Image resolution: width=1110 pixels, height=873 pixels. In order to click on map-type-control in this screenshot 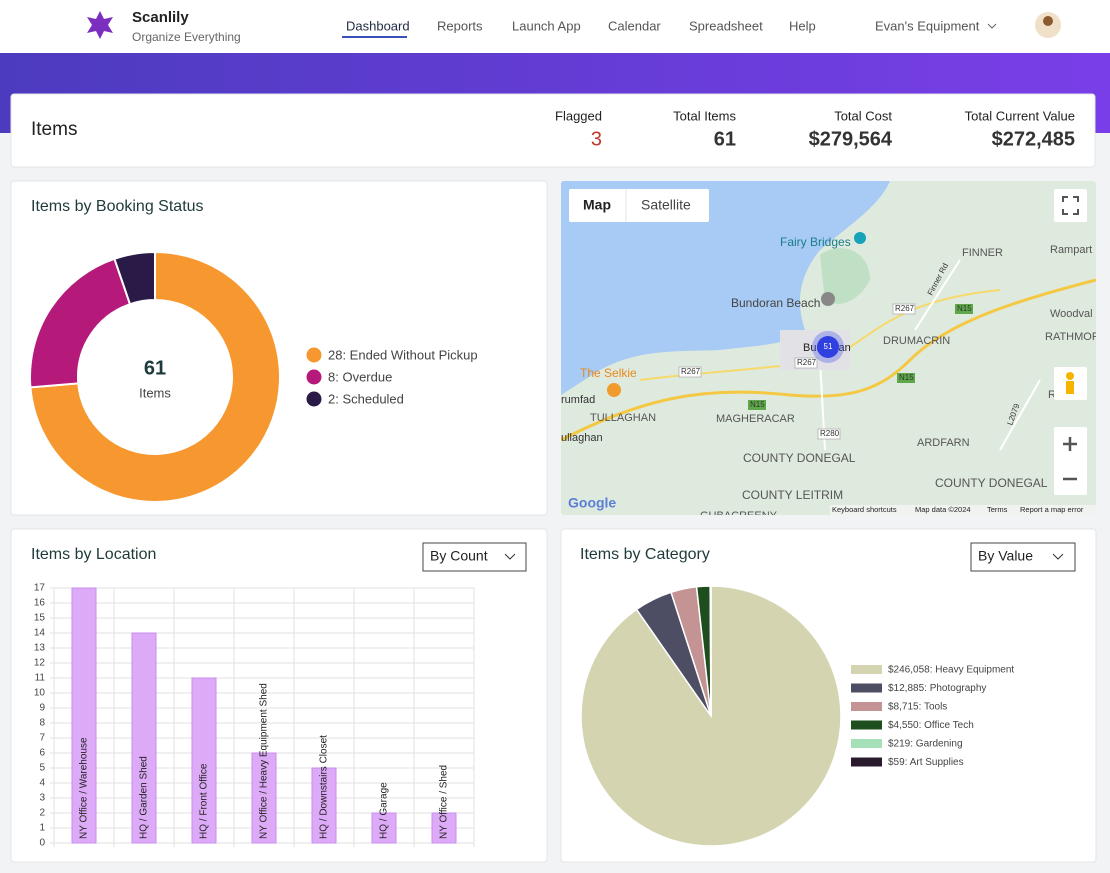, I will do `click(639, 205)`.